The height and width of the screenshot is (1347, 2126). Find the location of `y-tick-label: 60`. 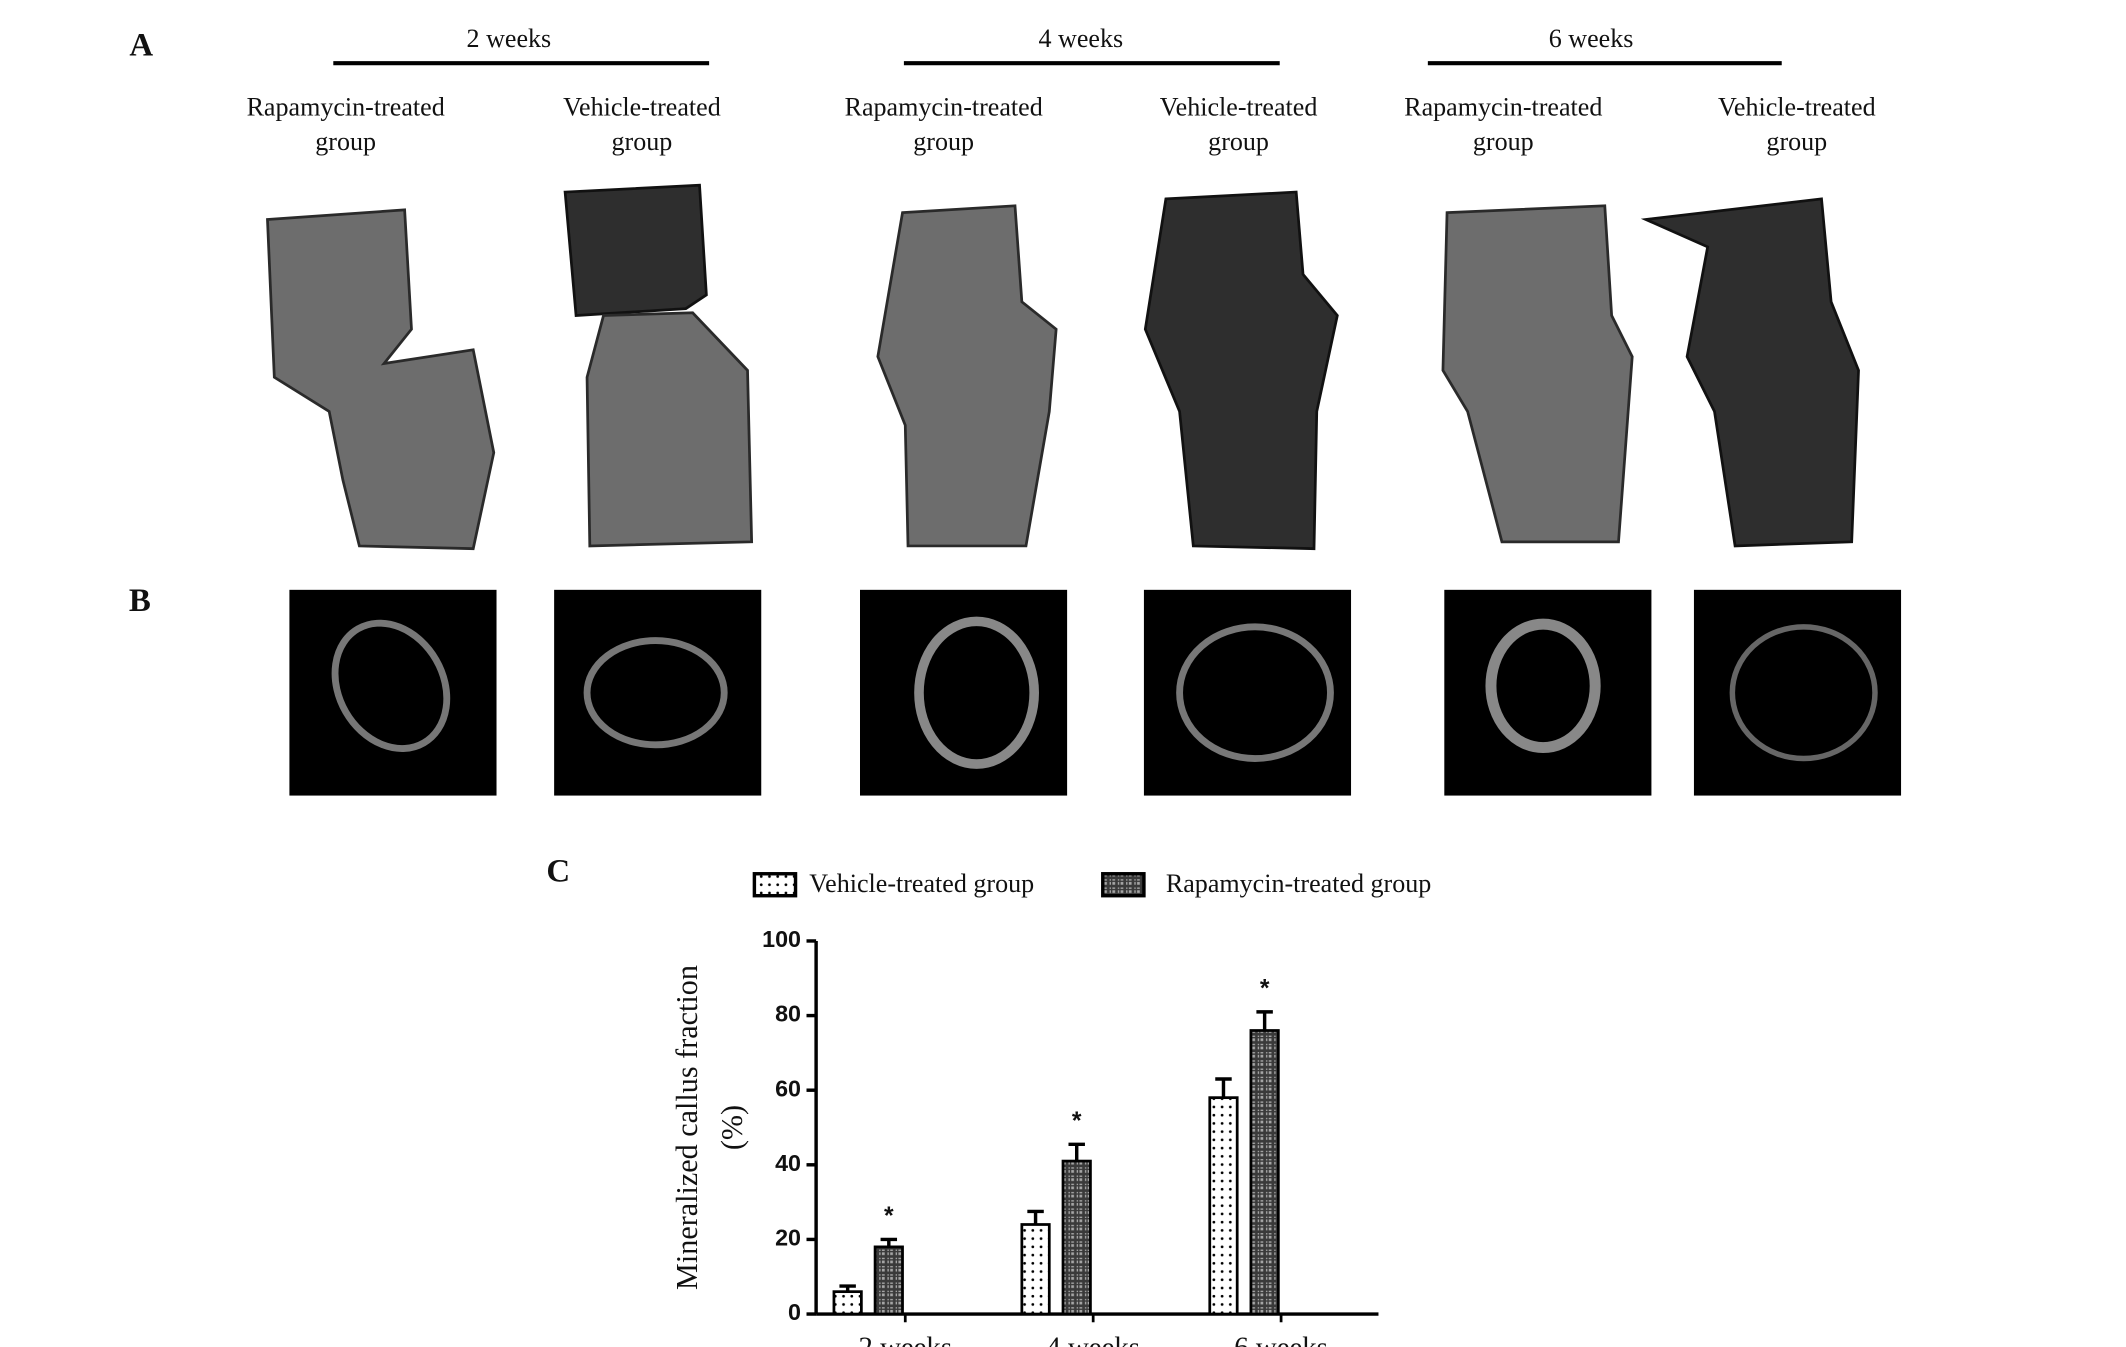

y-tick-label: 60 is located at coordinates (788, 1088).